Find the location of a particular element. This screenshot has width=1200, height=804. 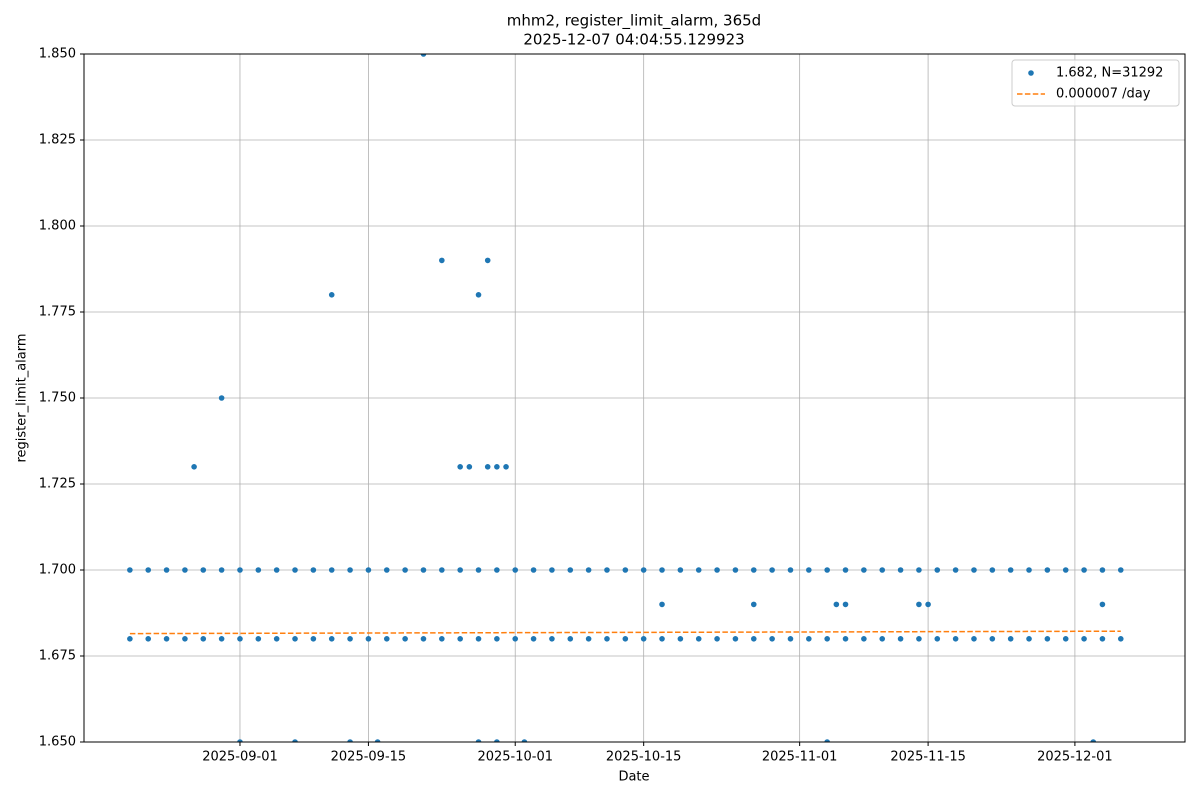

y-tick-label: 1.725 is located at coordinates (57, 484).